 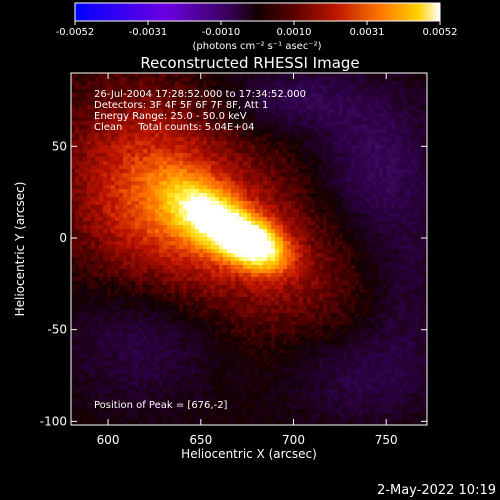 I want to click on x-tick-label: 650, so click(x=200, y=440).